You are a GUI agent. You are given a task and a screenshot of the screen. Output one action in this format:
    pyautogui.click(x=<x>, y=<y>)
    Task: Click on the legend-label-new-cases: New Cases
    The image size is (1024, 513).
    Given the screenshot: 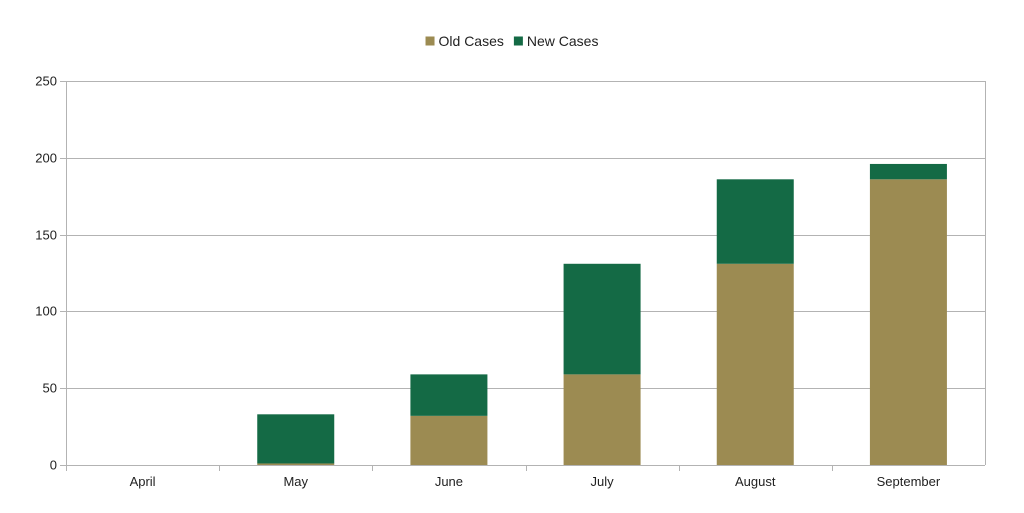 What is the action you would take?
    pyautogui.click(x=563, y=41)
    